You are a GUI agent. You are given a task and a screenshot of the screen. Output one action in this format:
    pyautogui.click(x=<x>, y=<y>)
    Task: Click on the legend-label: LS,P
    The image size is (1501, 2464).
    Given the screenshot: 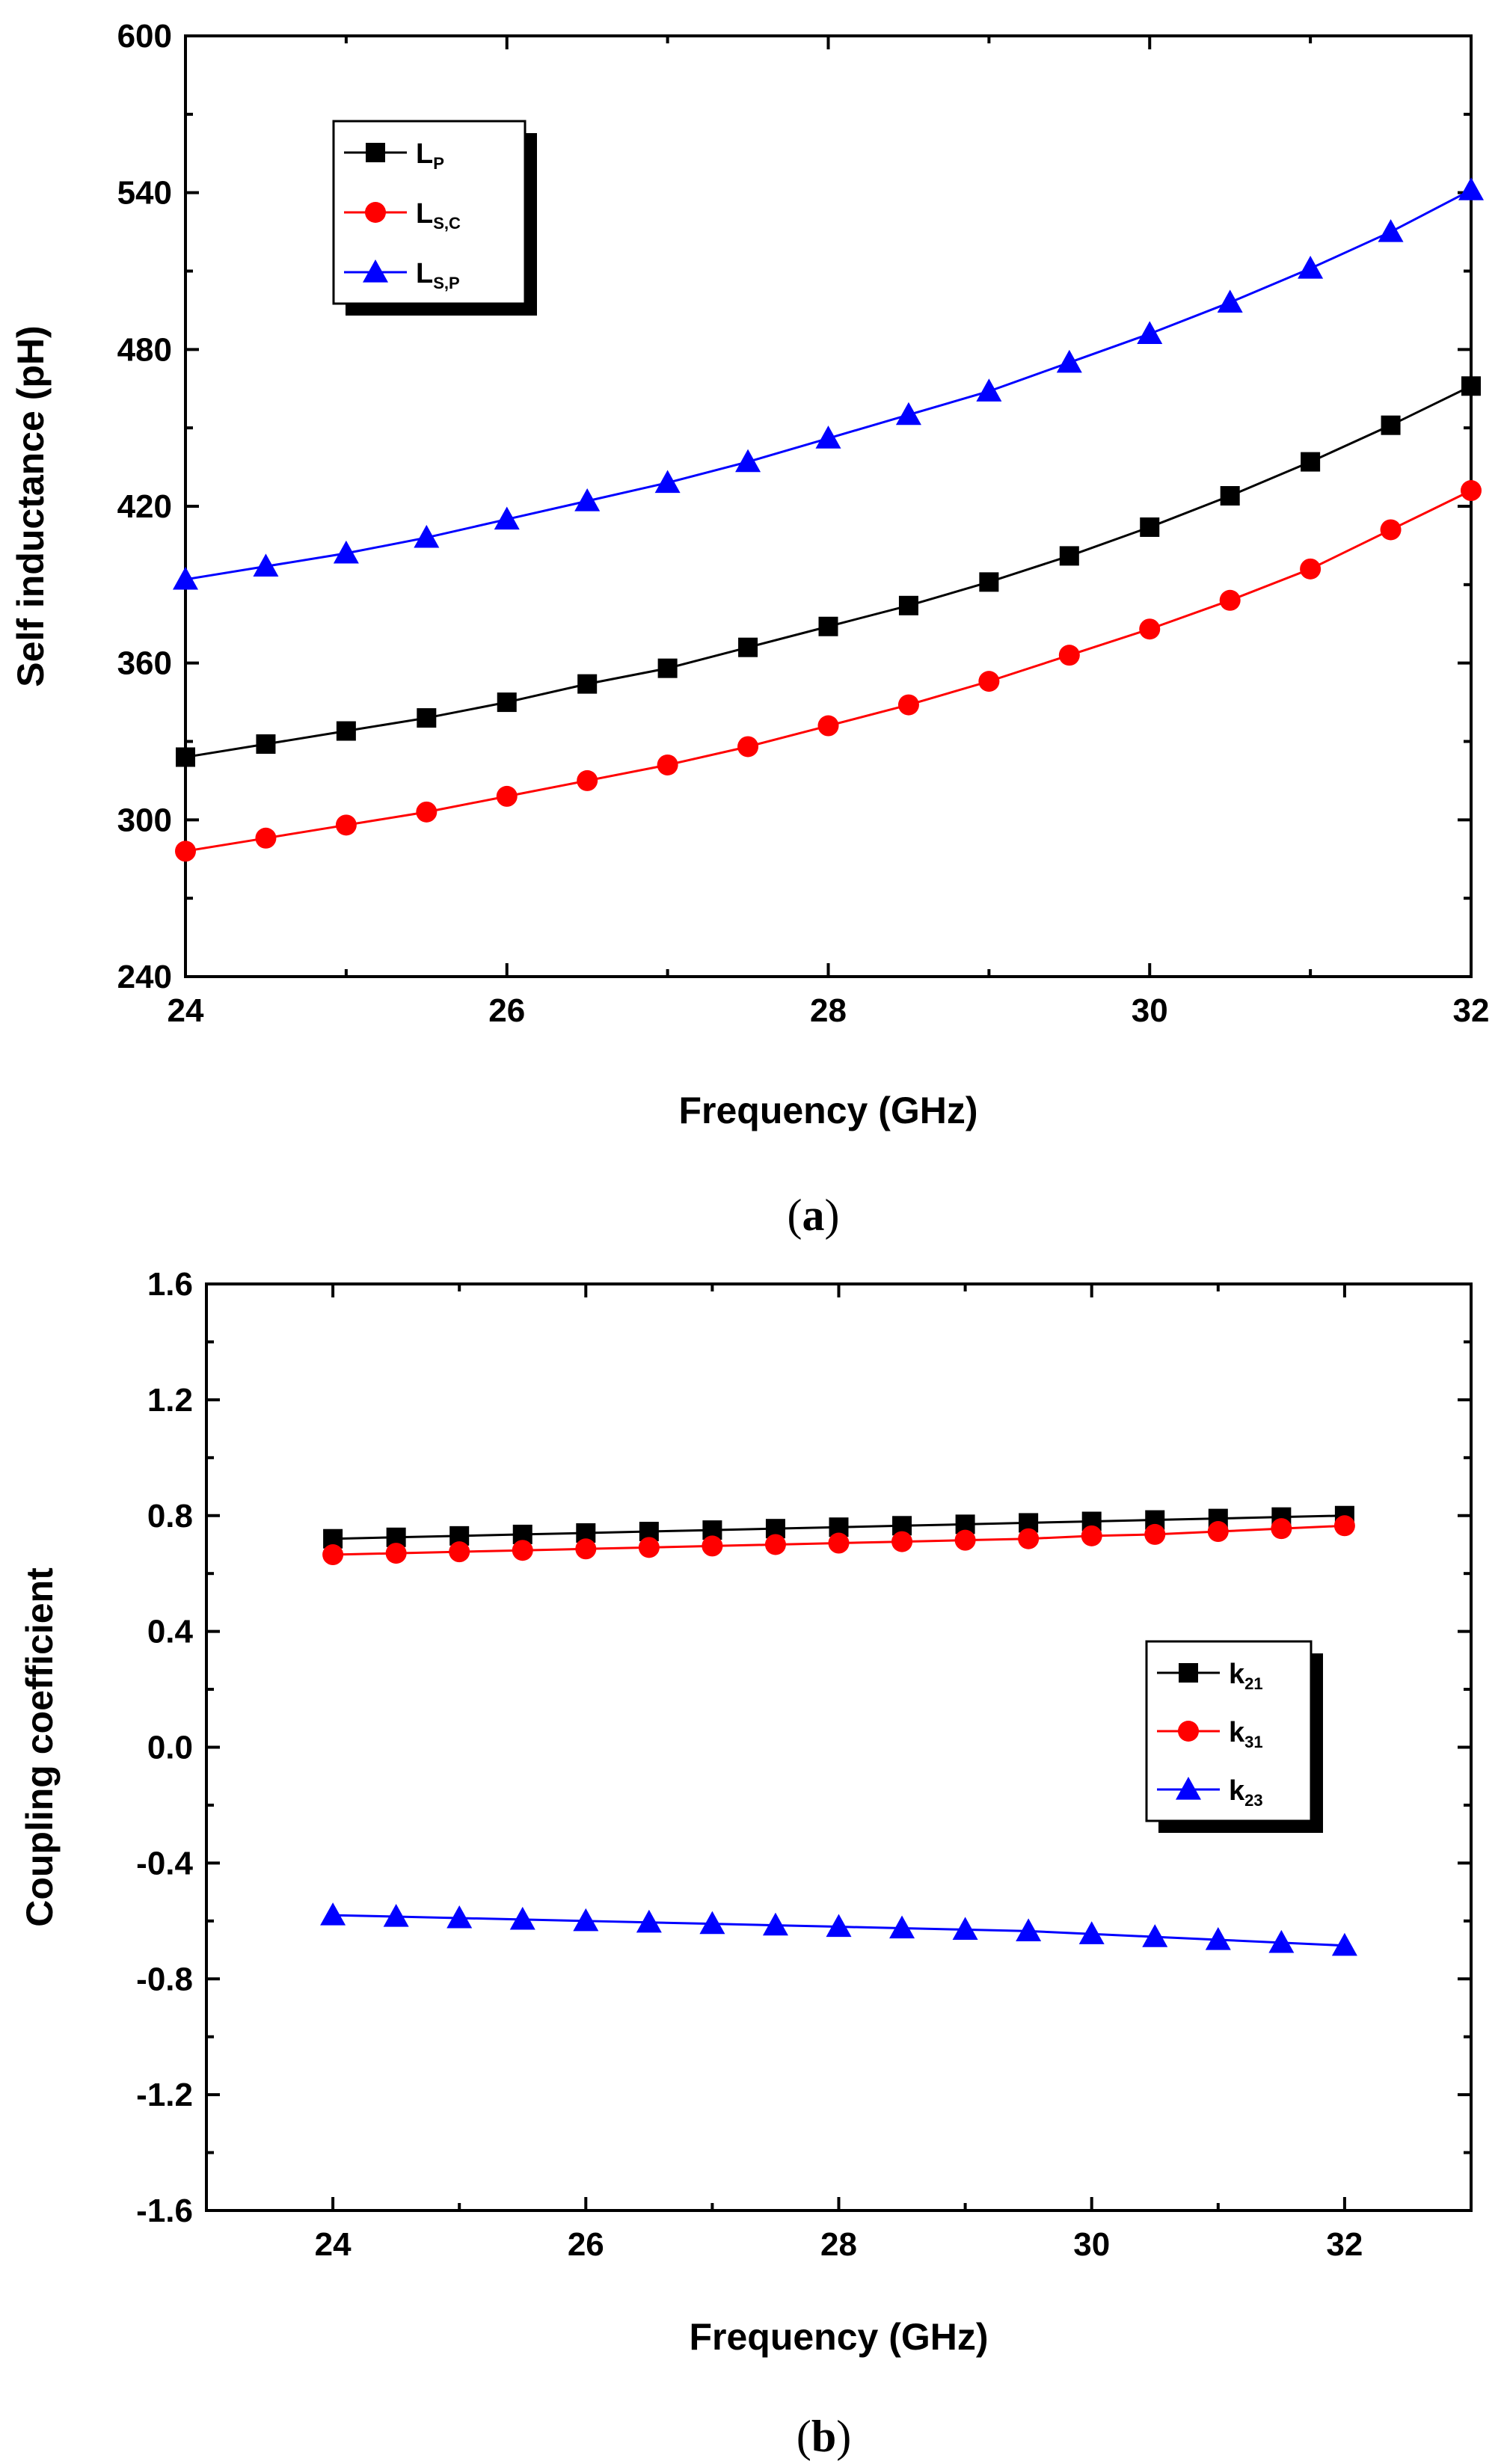 What is the action you would take?
    pyautogui.click(x=438, y=275)
    